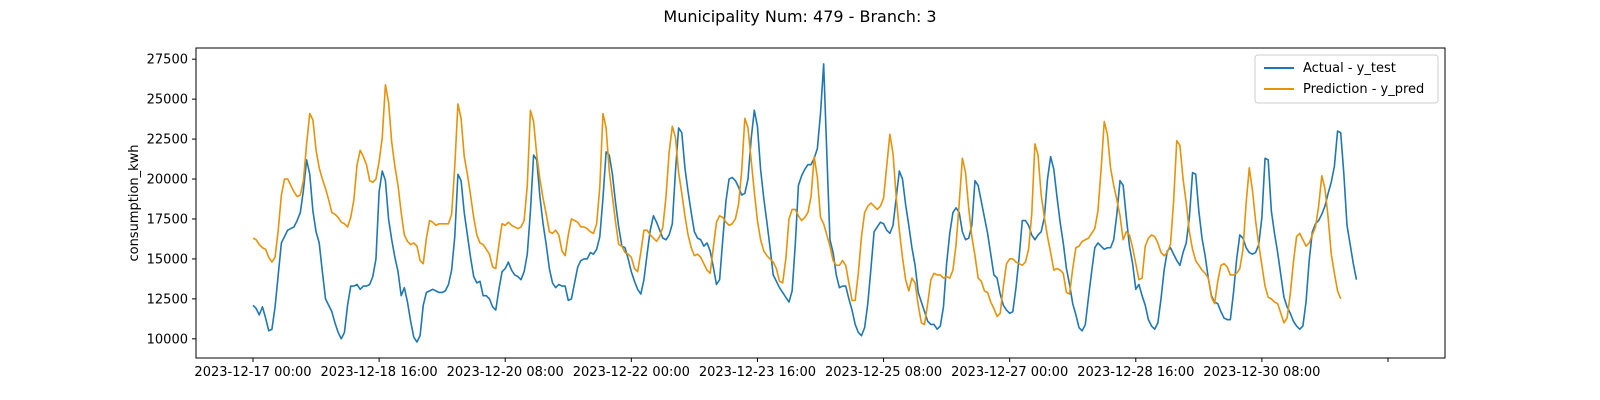 This screenshot has height=400, width=1600. I want to click on legend: Actual - y_test Prediction - y_pred, so click(1346, 79).